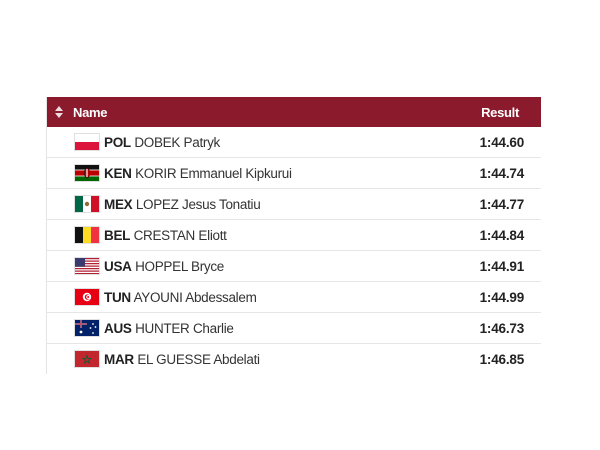 The height and width of the screenshot is (450, 600). I want to click on athlete-cell: USA HOPPEL Bryce, so click(164, 266).